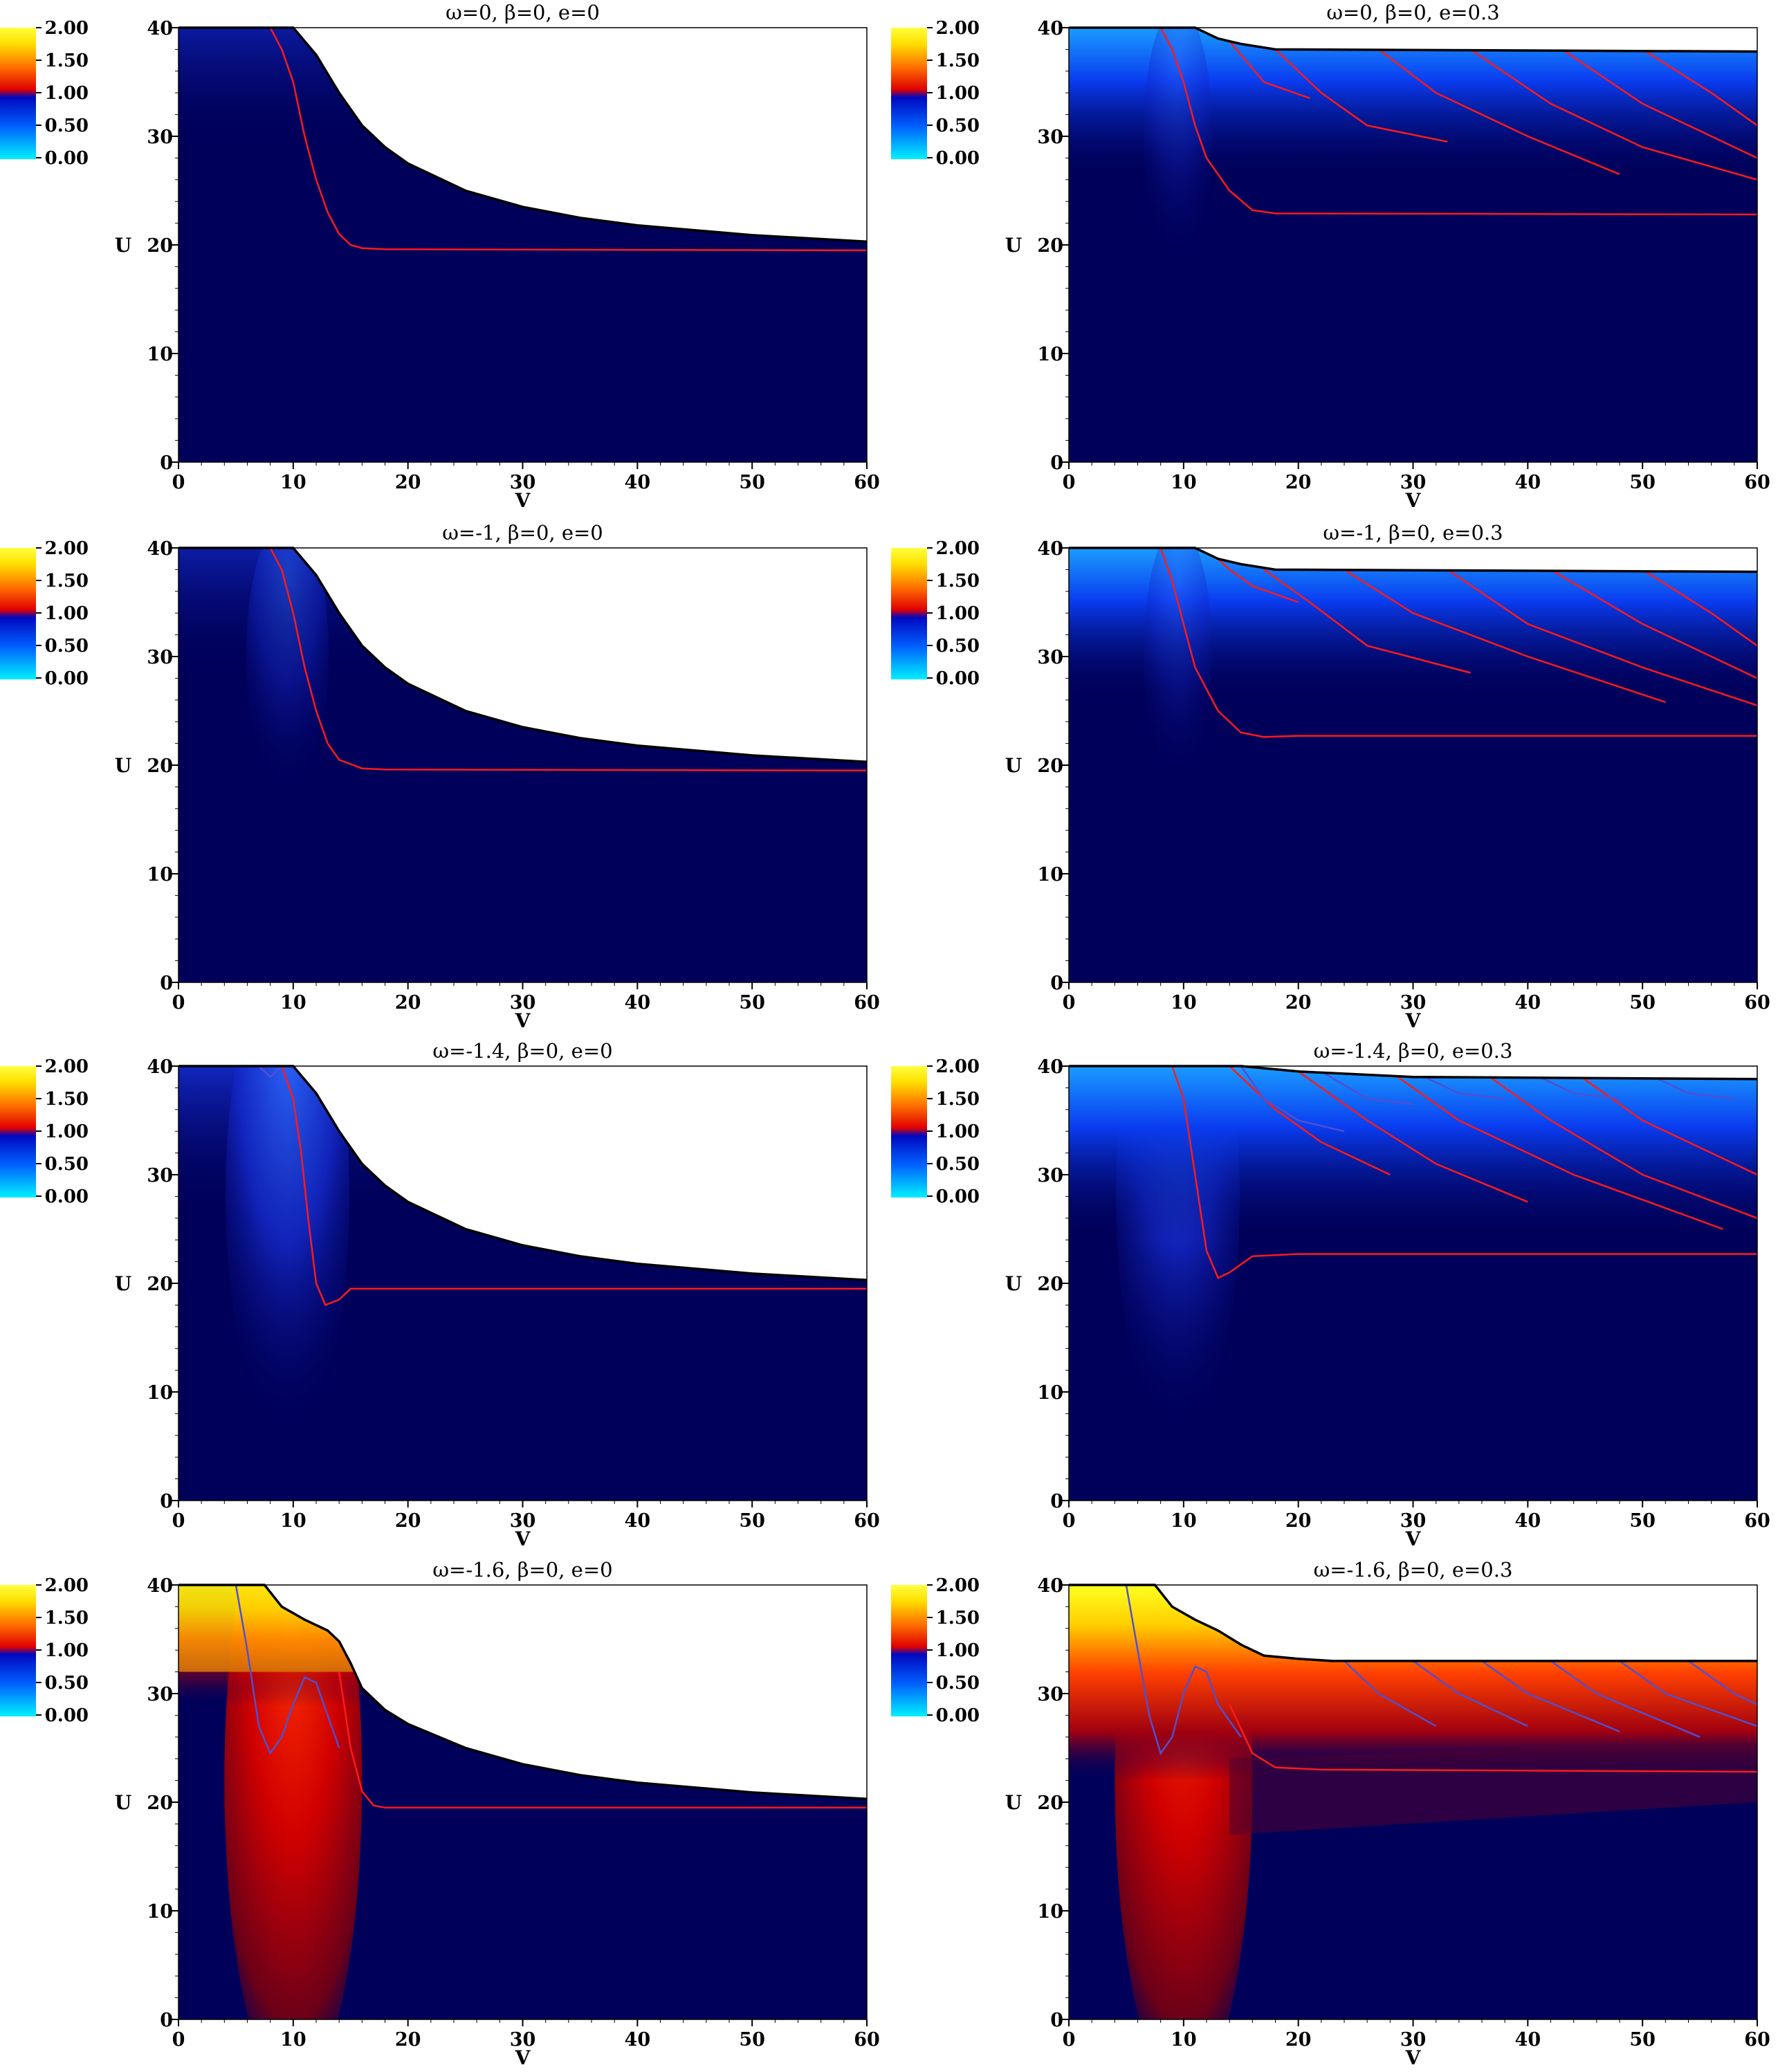 This screenshot has height=2072, width=1778. Describe the element at coordinates (638, 483) in the screenshot. I see `x-tick-label: 40` at that location.